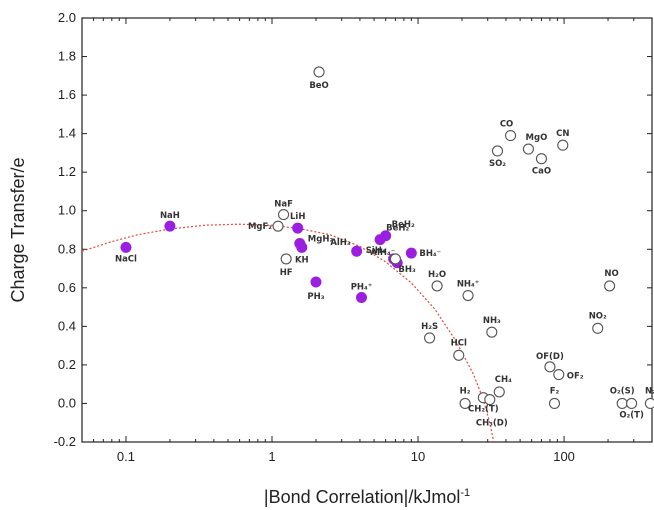  I want to click on y-tick-label: 0.0, so click(67, 402).